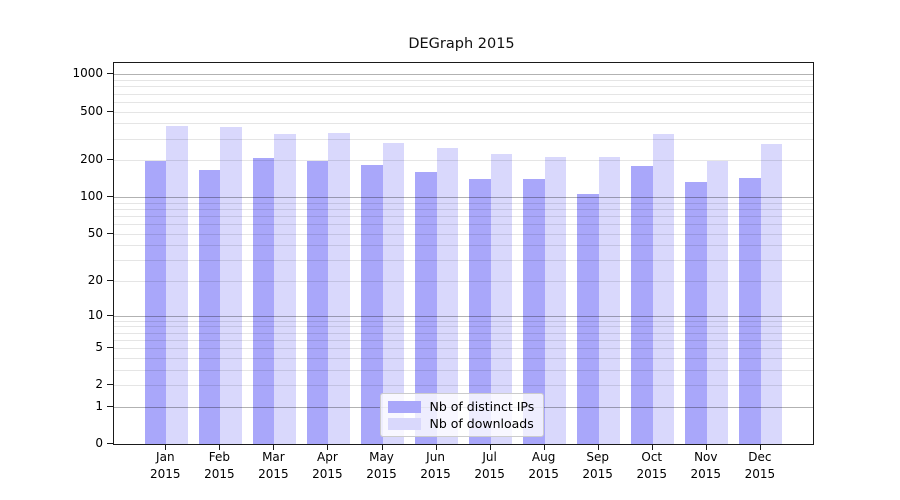 Image resolution: width=900 pixels, height=500 pixels. I want to click on x-tick-label-mar: Mar 2015, so click(273, 465).